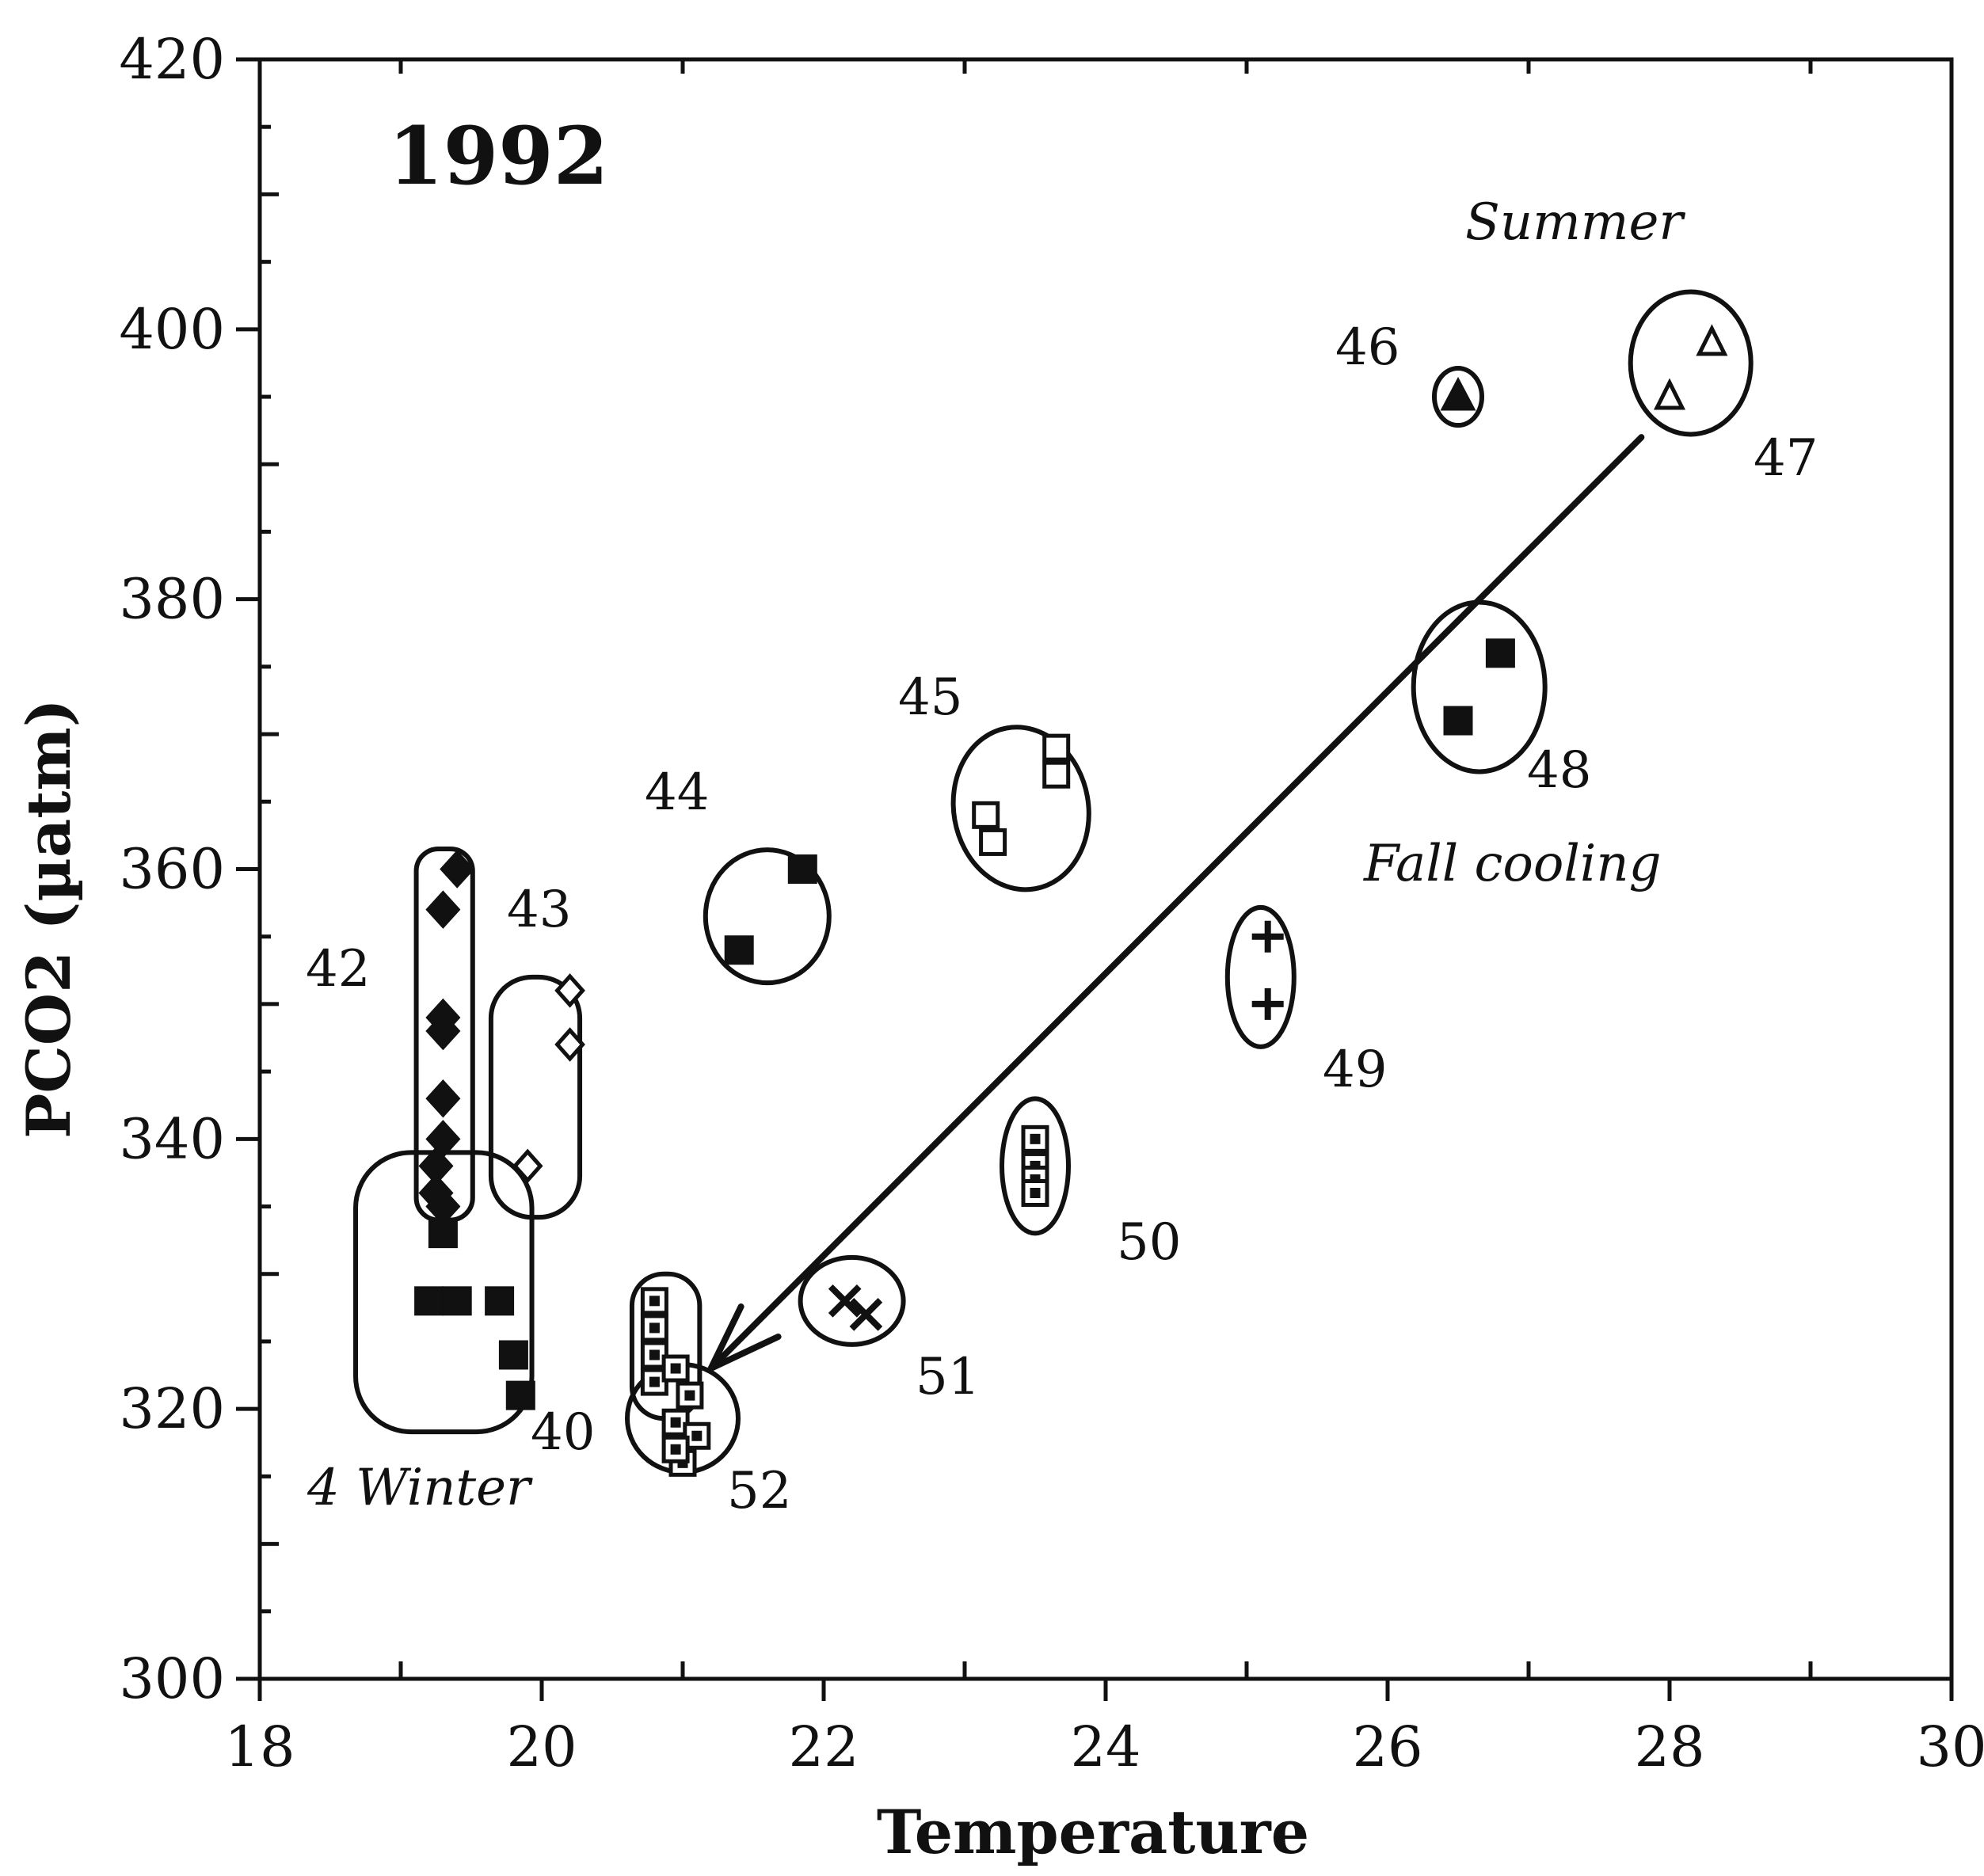 This screenshot has height=1876, width=1984. What do you see at coordinates (563, 1433) in the screenshot?
I see `group-label-40: 40` at bounding box center [563, 1433].